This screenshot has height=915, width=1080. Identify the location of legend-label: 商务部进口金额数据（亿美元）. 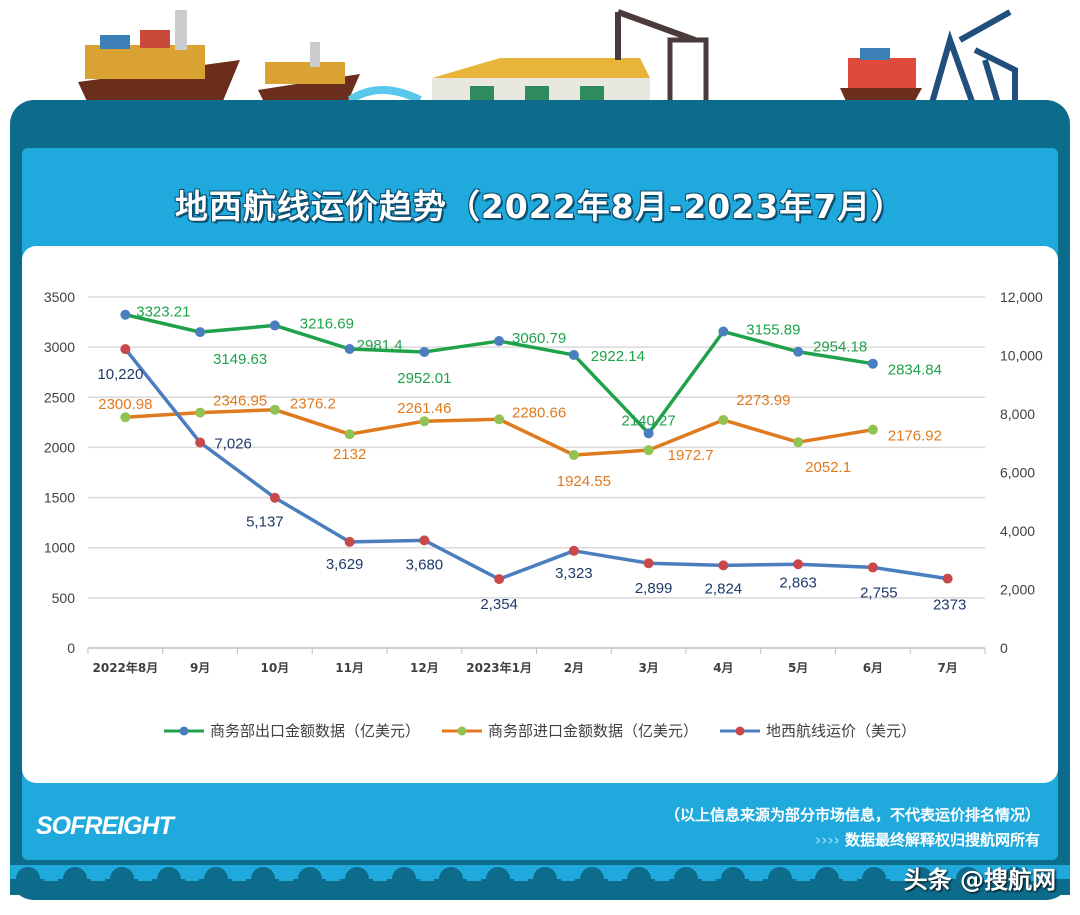
(592, 731).